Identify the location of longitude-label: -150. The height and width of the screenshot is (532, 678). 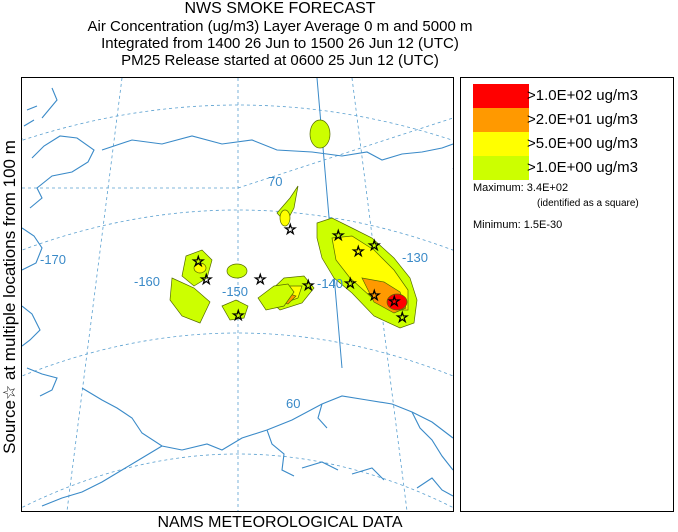
(235, 291).